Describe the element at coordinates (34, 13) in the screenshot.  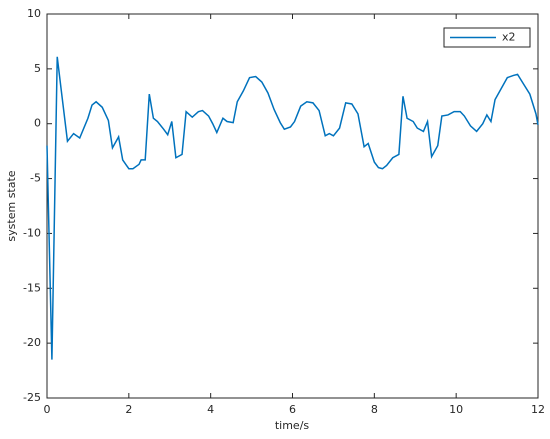
I see `y-tick-label: 10` at that location.